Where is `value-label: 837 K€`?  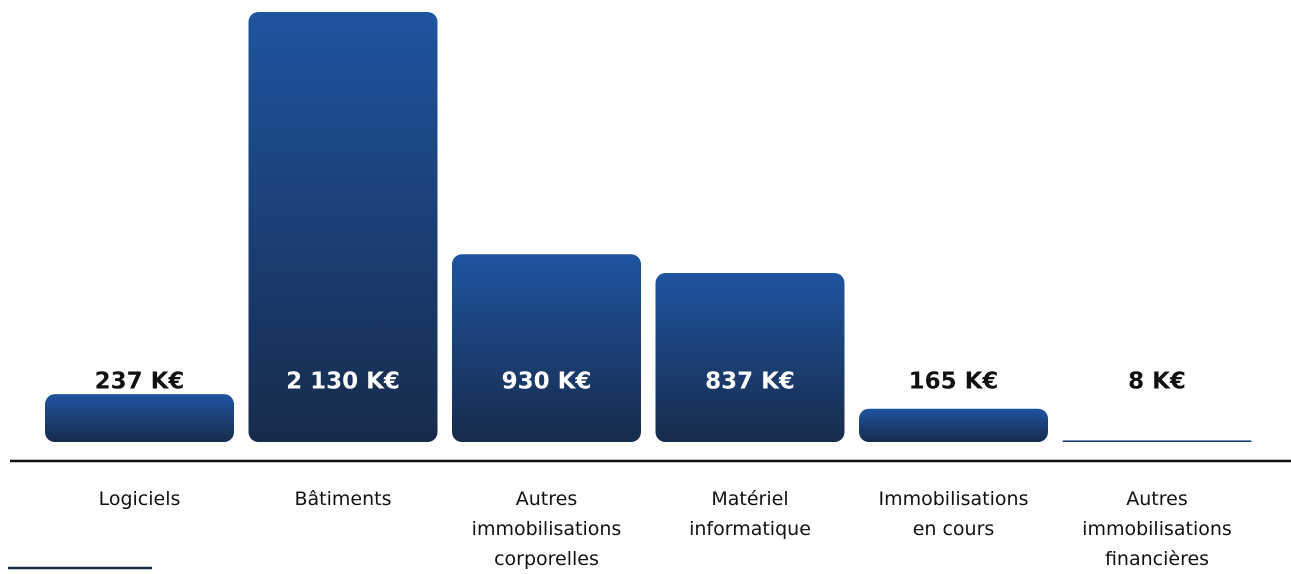 value-label: 837 K€ is located at coordinates (750, 382).